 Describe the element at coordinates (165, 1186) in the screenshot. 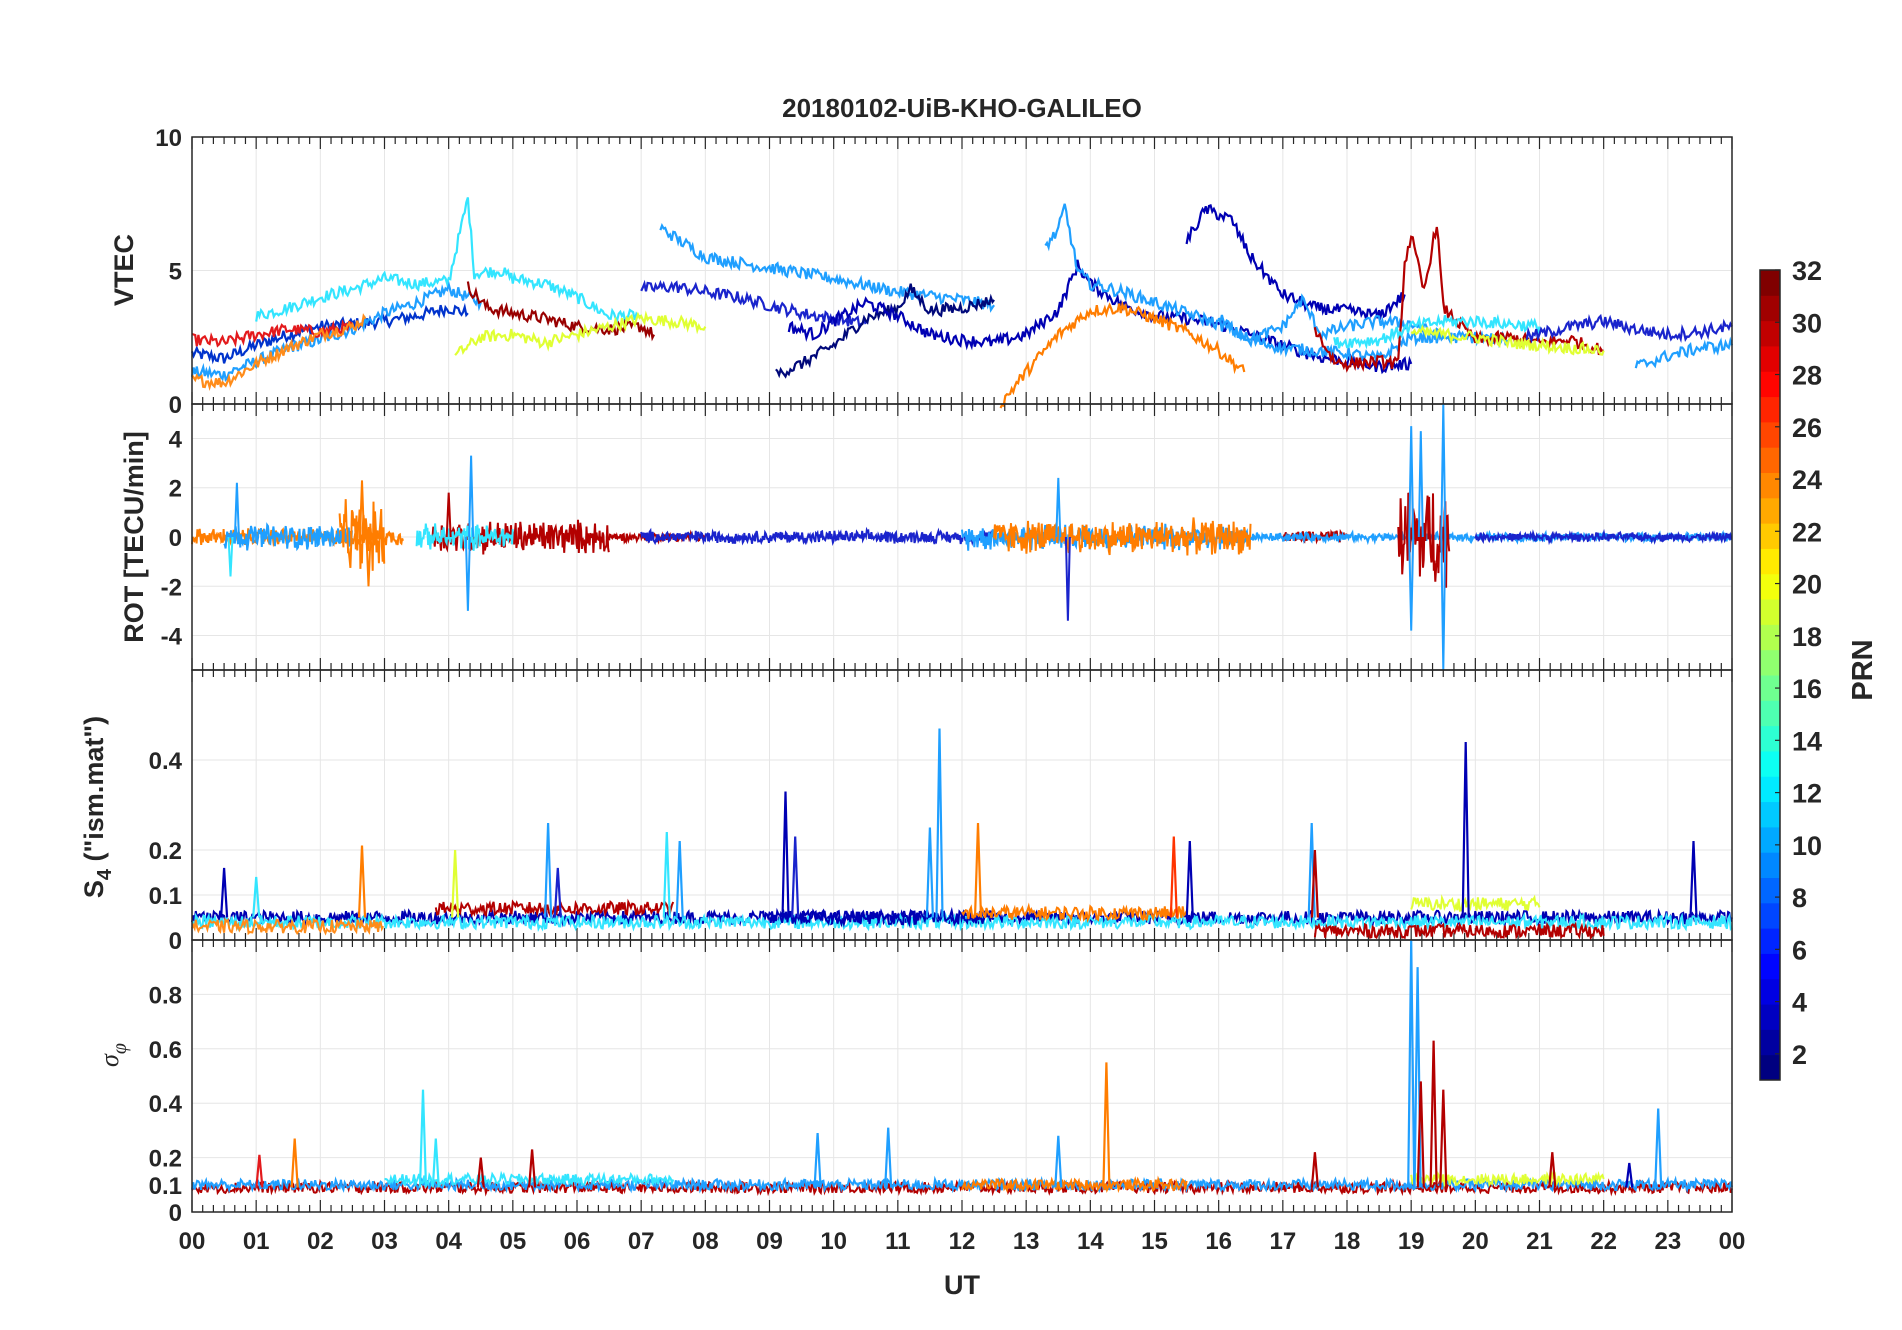

I see `y-tick-label: 0.1` at that location.